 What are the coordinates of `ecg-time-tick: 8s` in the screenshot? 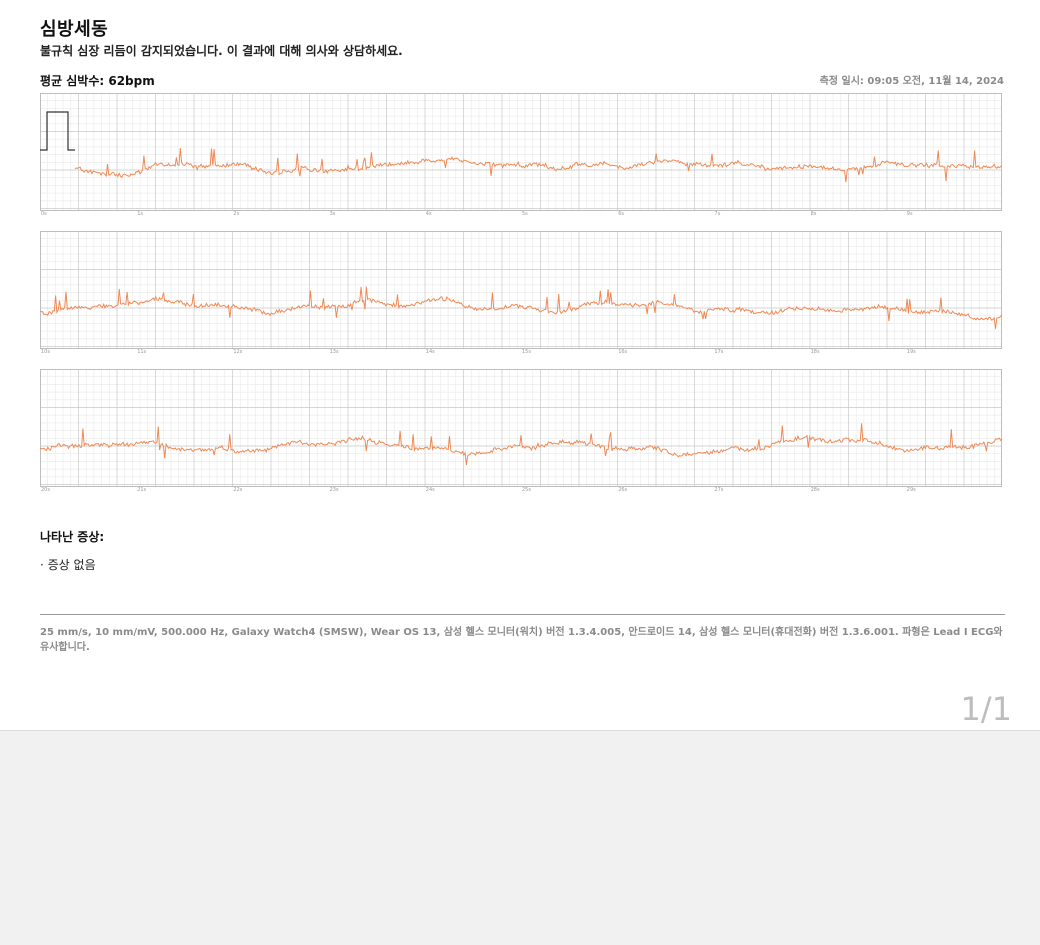 It's located at (814, 213).